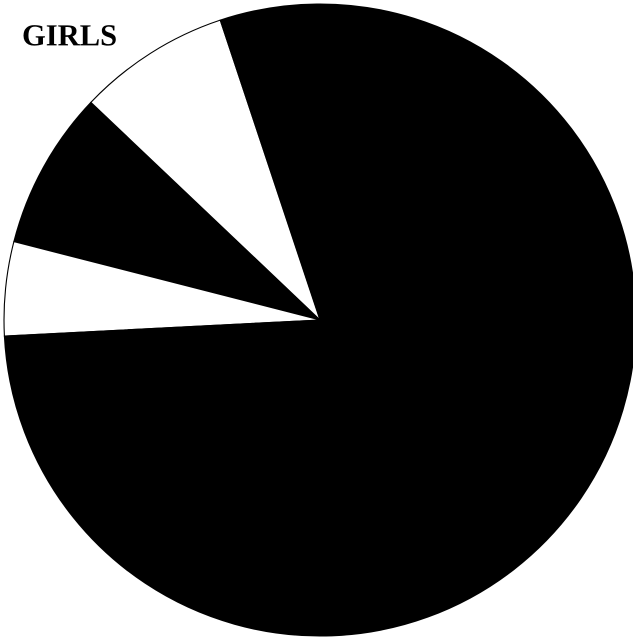  What do you see at coordinates (69, 35) in the screenshot?
I see `text: GIRLS` at bounding box center [69, 35].